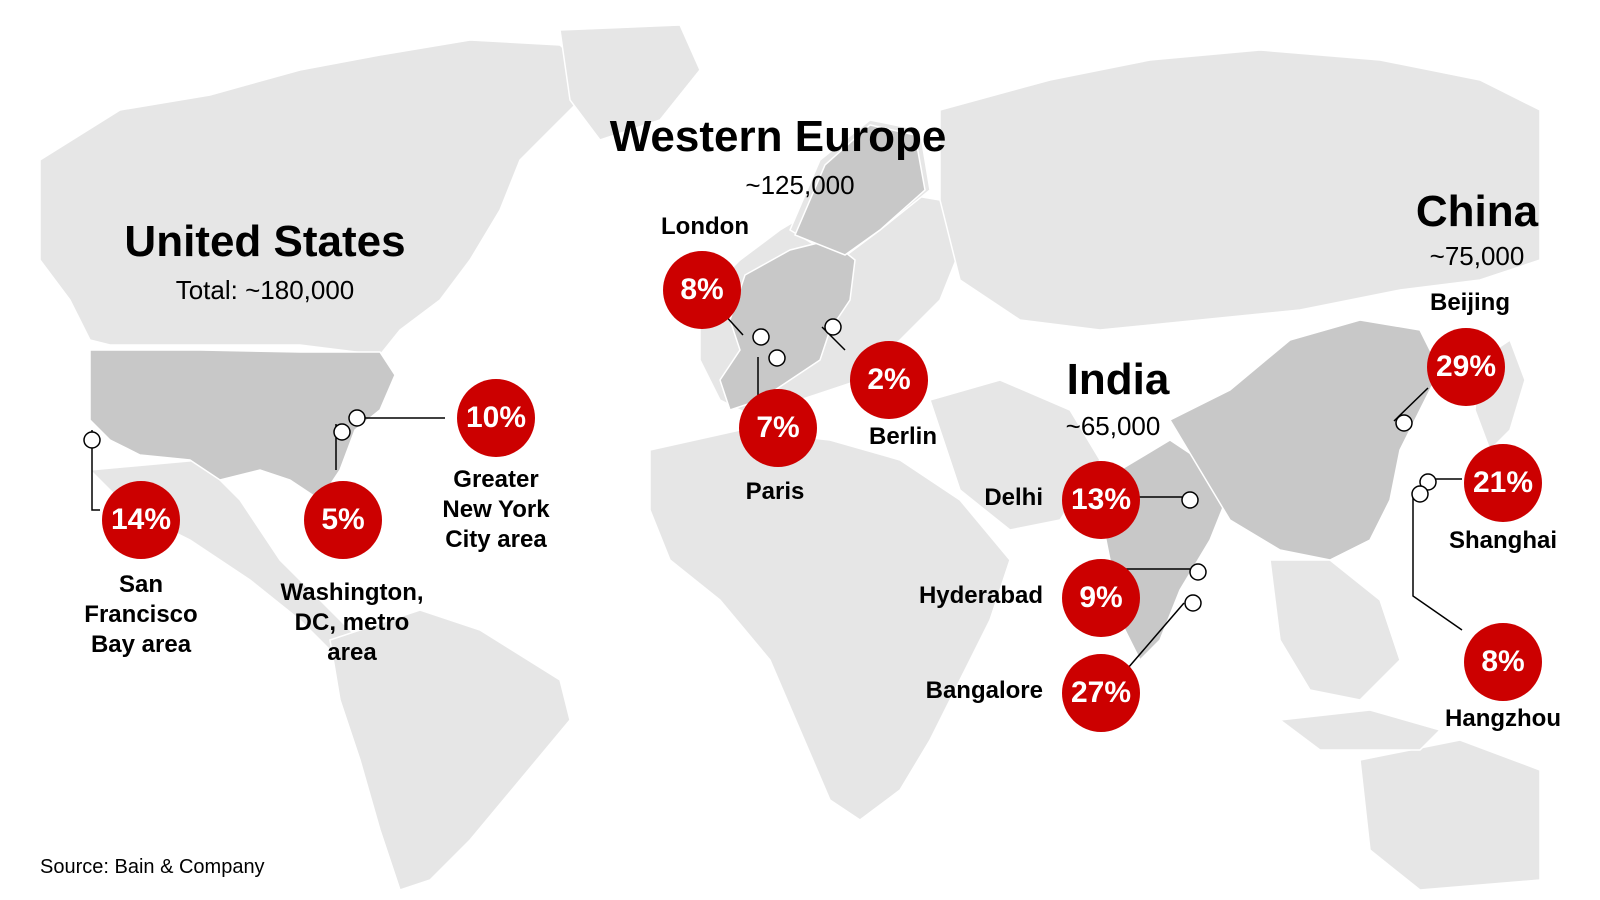 The image size is (1600, 900). Describe the element at coordinates (903, 436) in the screenshot. I see `city-label-berlin: Berlin` at that location.